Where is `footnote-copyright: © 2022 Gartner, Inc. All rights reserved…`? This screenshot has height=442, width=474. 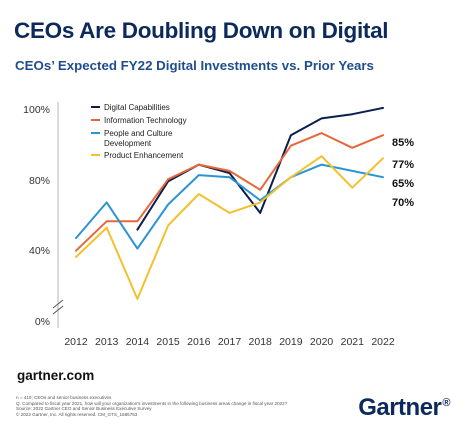 footnote-copyright: © 2022 Gartner, Inc. All rights reserved… is located at coordinates (77, 414).